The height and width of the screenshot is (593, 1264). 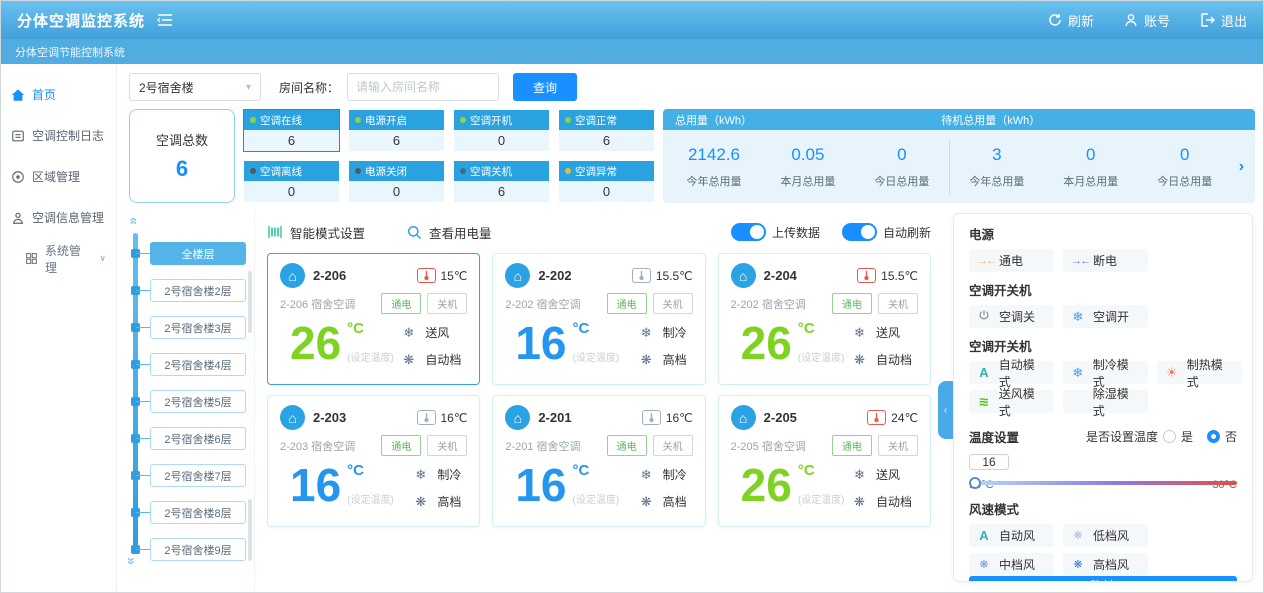 I want to click on thermometer-icon, so click(x=877, y=417).